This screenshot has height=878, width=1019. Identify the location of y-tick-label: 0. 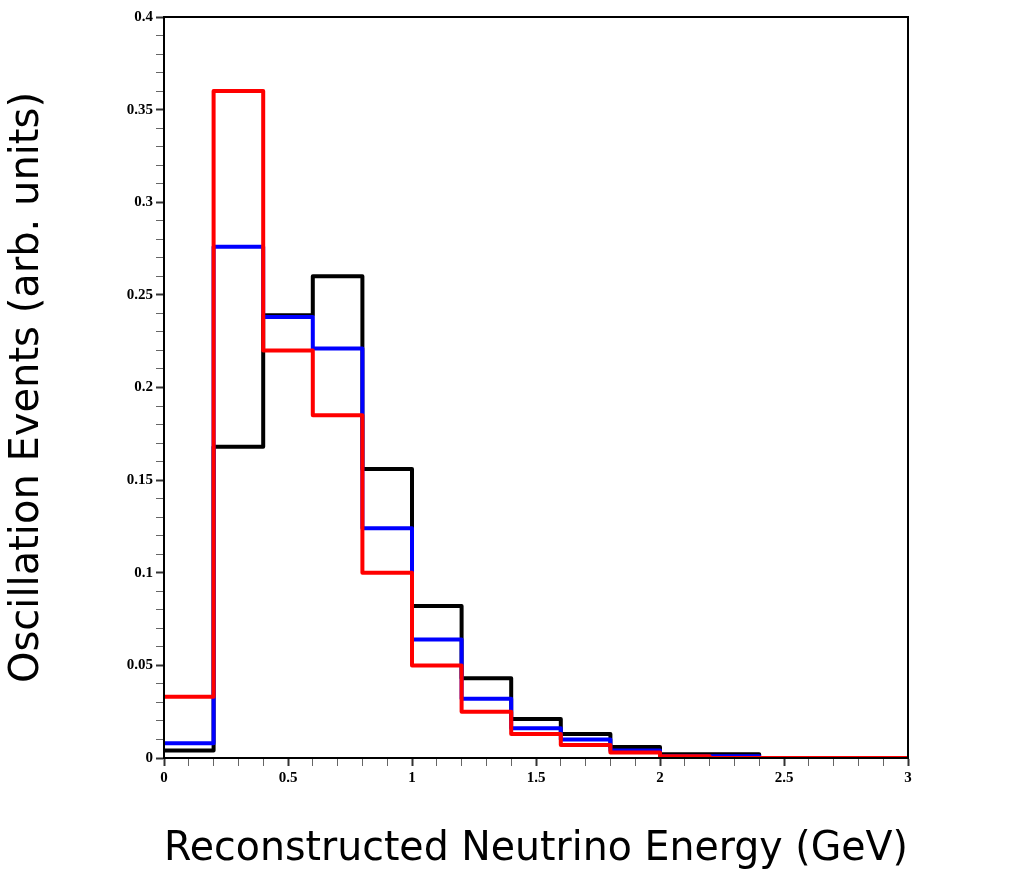
(149, 756).